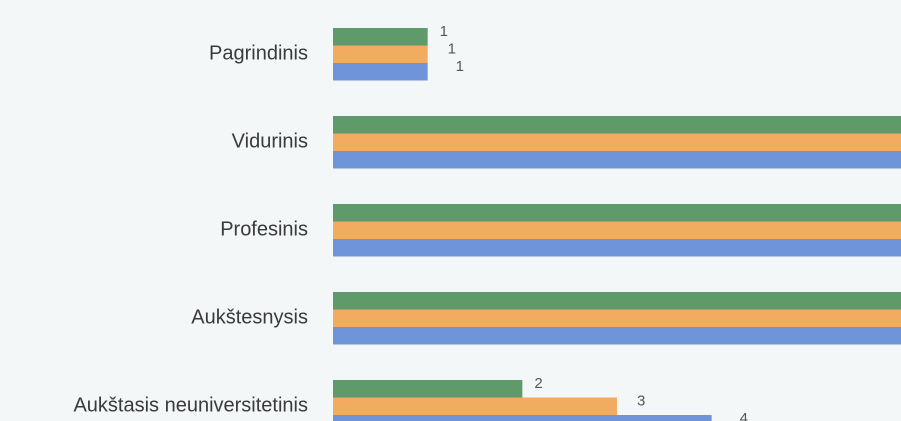 The image size is (901, 421). What do you see at coordinates (641, 400) in the screenshot?
I see `data-label: 3` at bounding box center [641, 400].